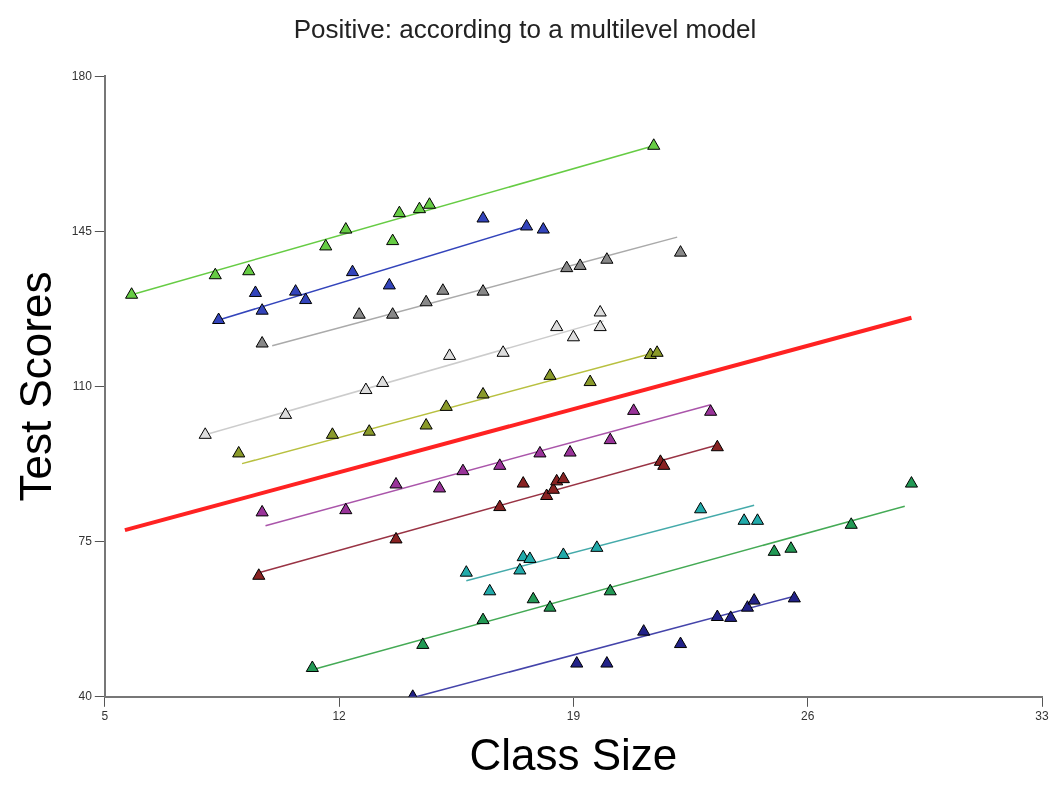 This screenshot has width=1052, height=793. What do you see at coordinates (573, 754) in the screenshot?
I see `x-axis-title: Class Size` at bounding box center [573, 754].